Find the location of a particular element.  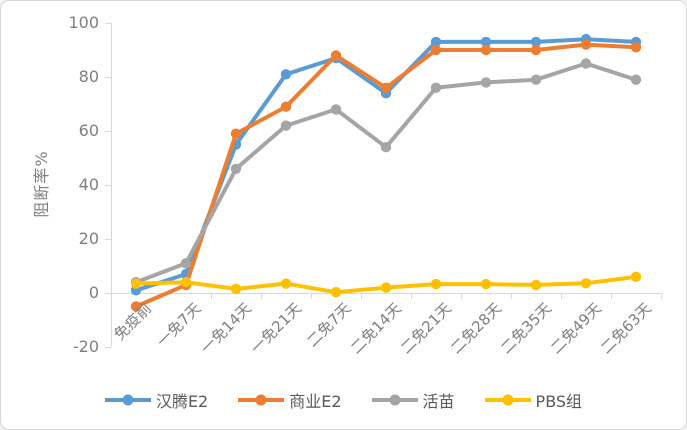

legend-label: 汉腾E2 is located at coordinates (182, 401).